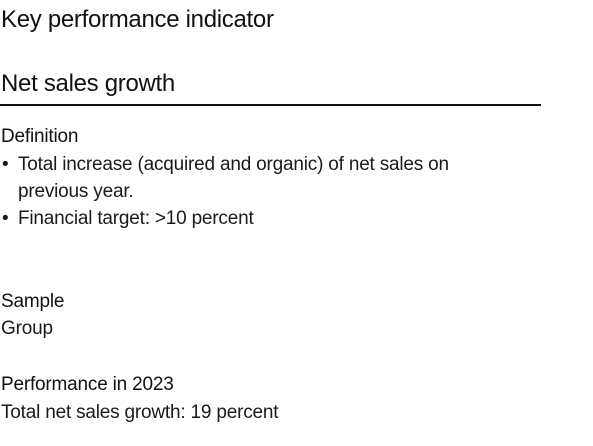 This screenshot has width=593, height=446. Describe the element at coordinates (136, 218) in the screenshot. I see `definition-bullet-text: Financial target: >10 percent` at that location.